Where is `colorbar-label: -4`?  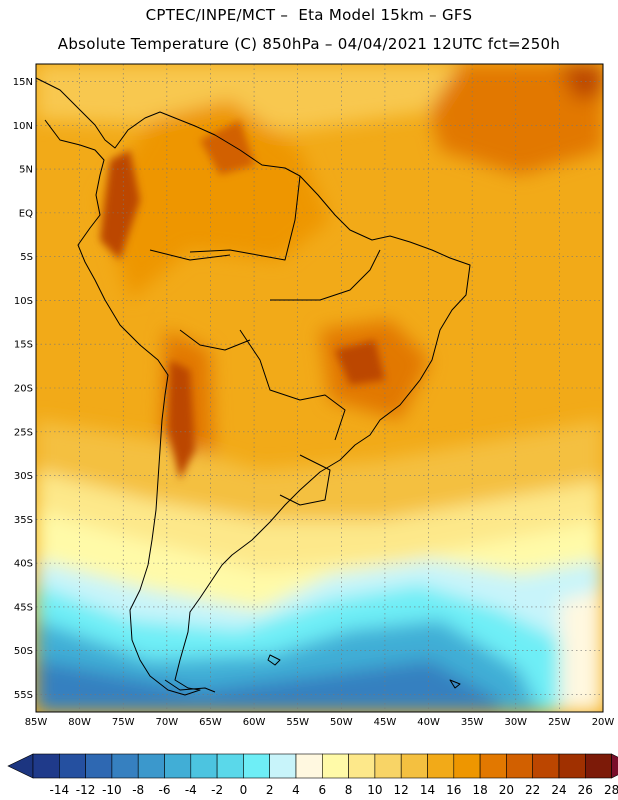
colorbar-label: -4 is located at coordinates (191, 790).